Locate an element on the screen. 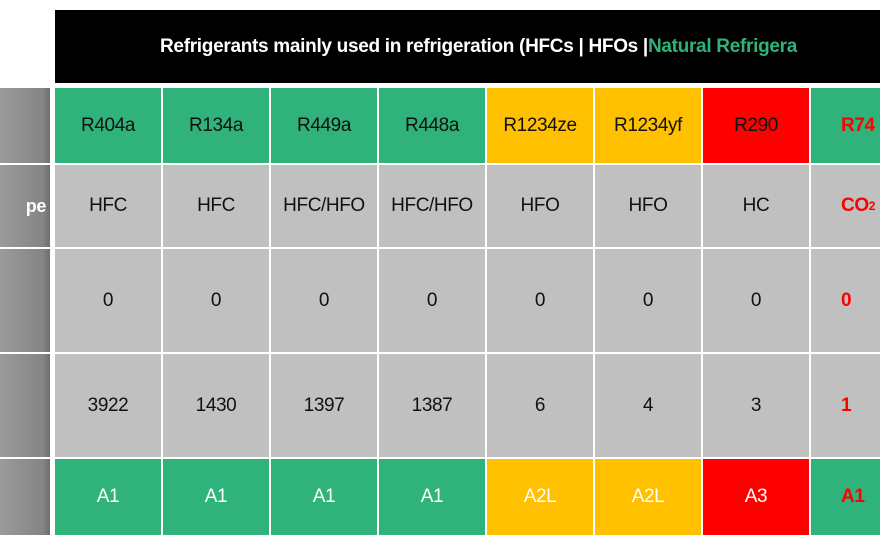 The width and height of the screenshot is (880, 540). cell-text: R290 is located at coordinates (756, 125).